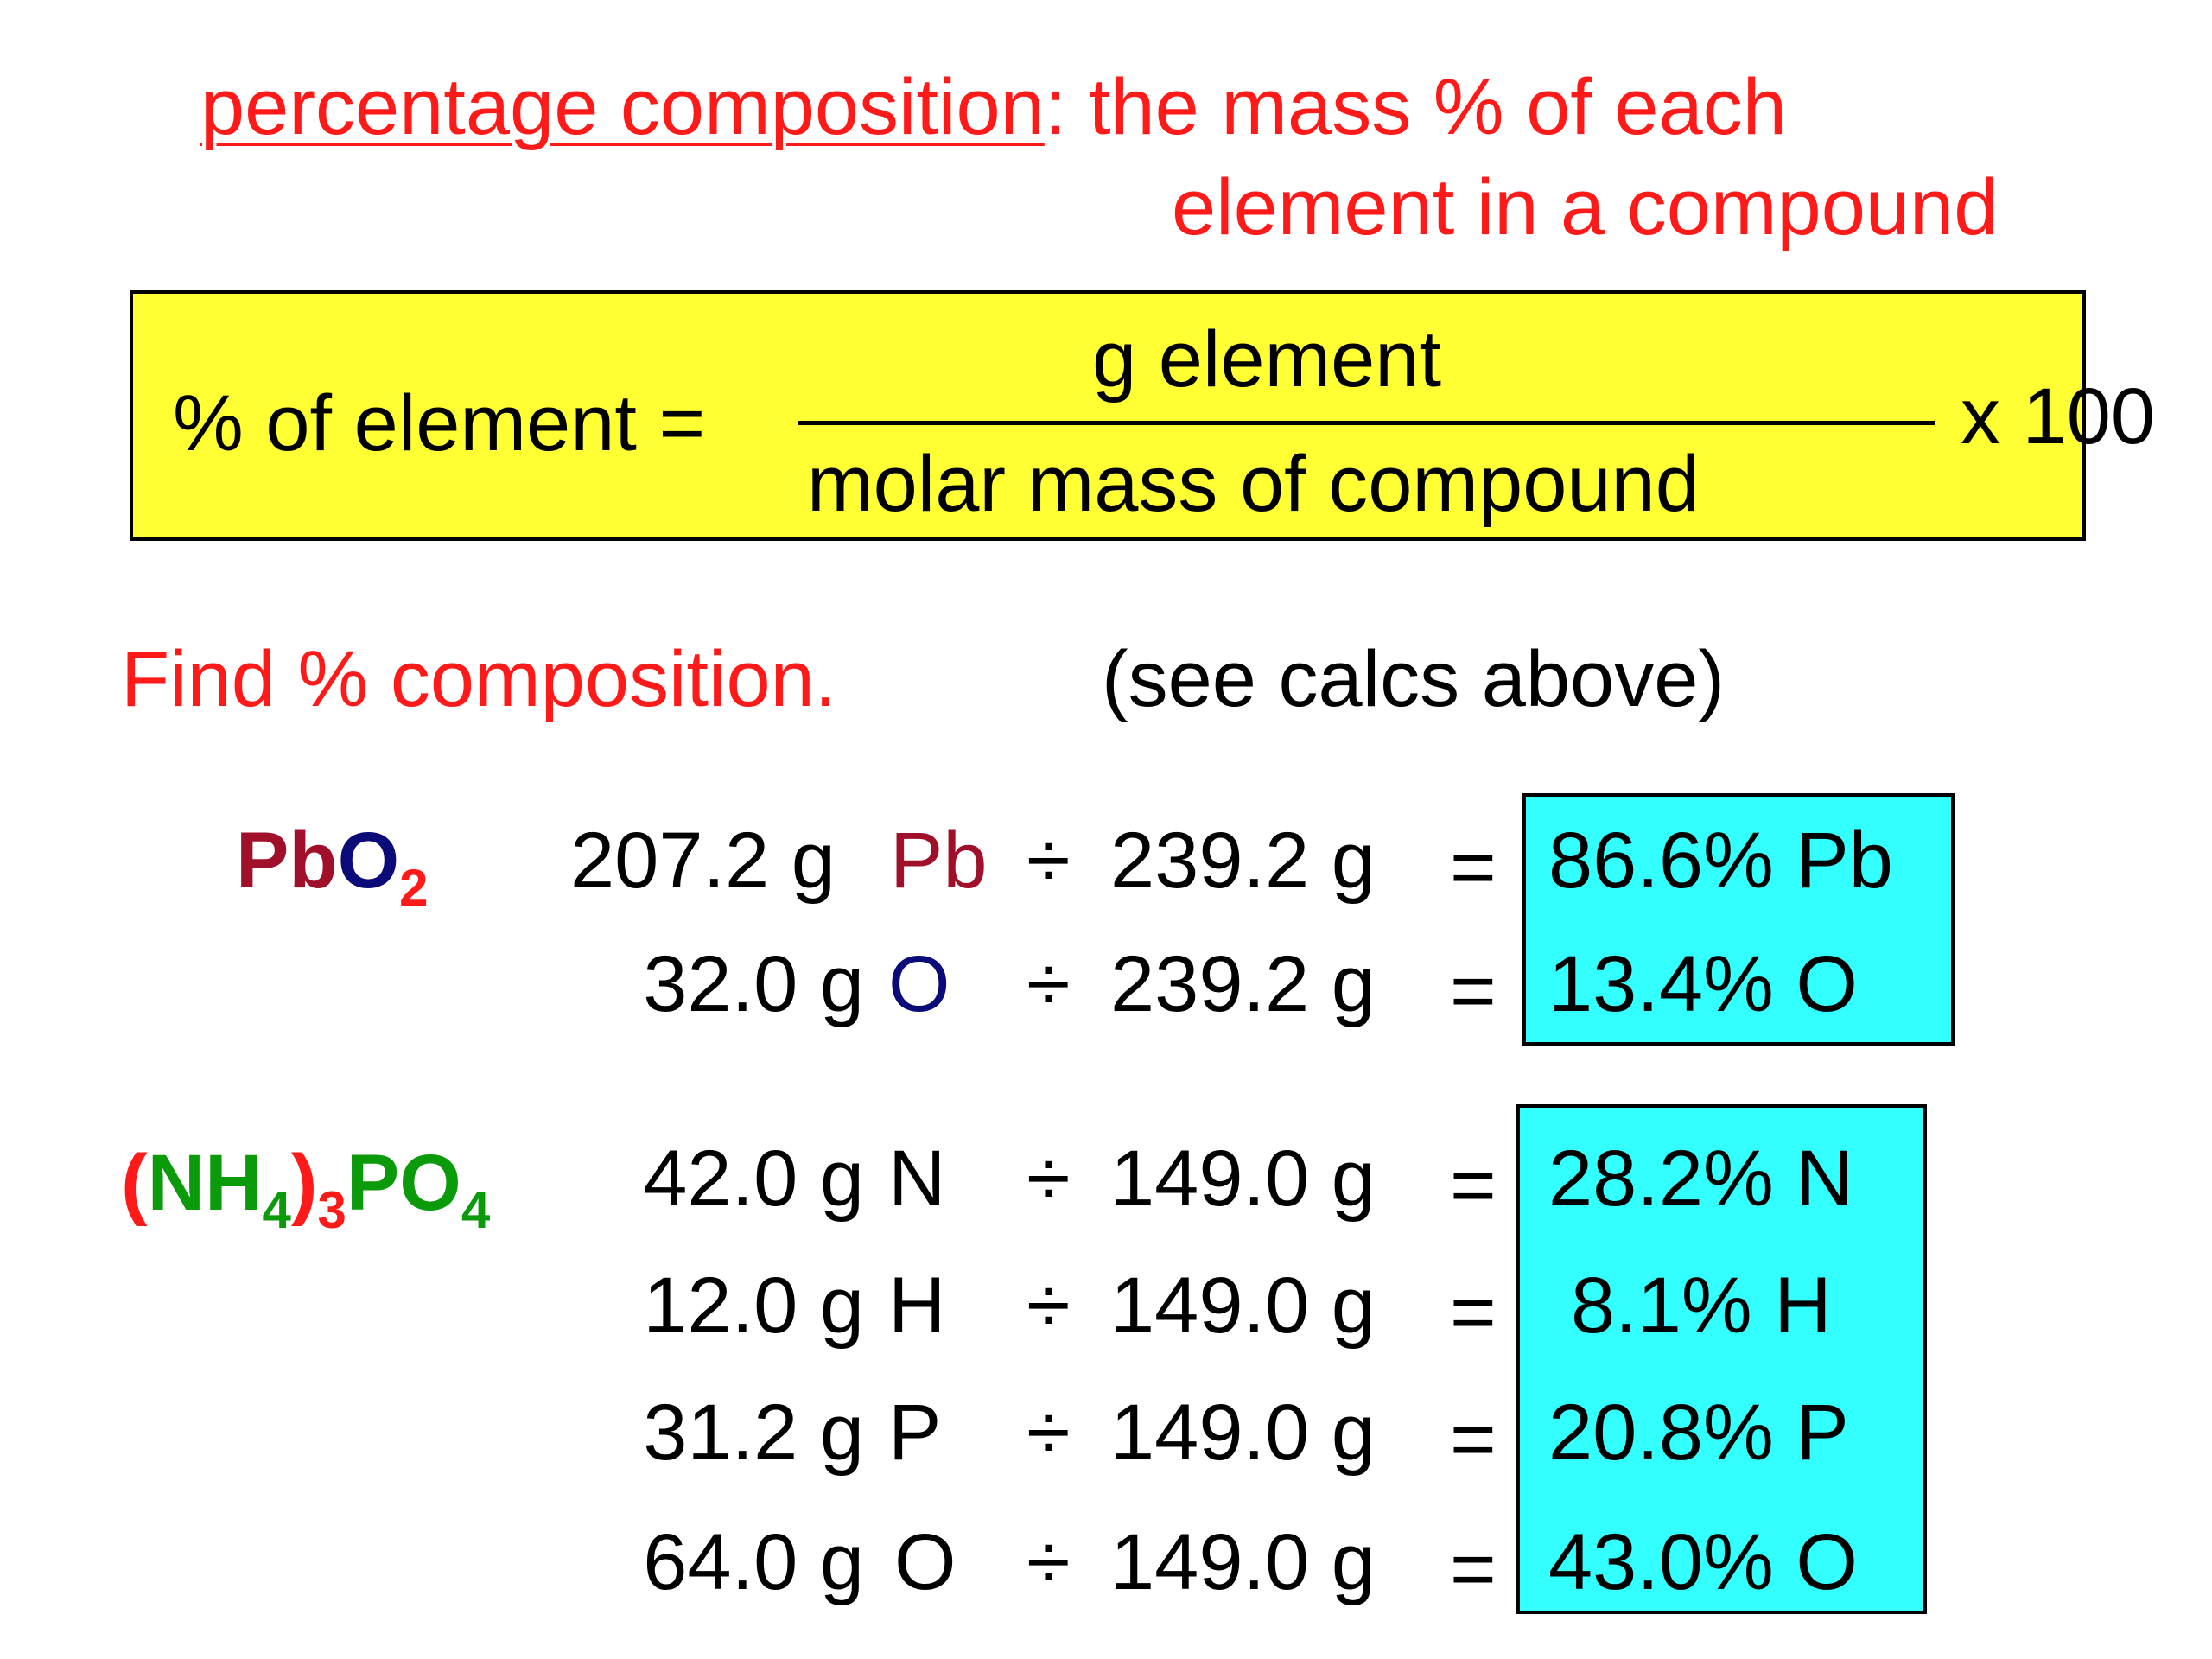  What do you see at coordinates (414, 888) in the screenshot?
I see `formula-part: 2` at bounding box center [414, 888].